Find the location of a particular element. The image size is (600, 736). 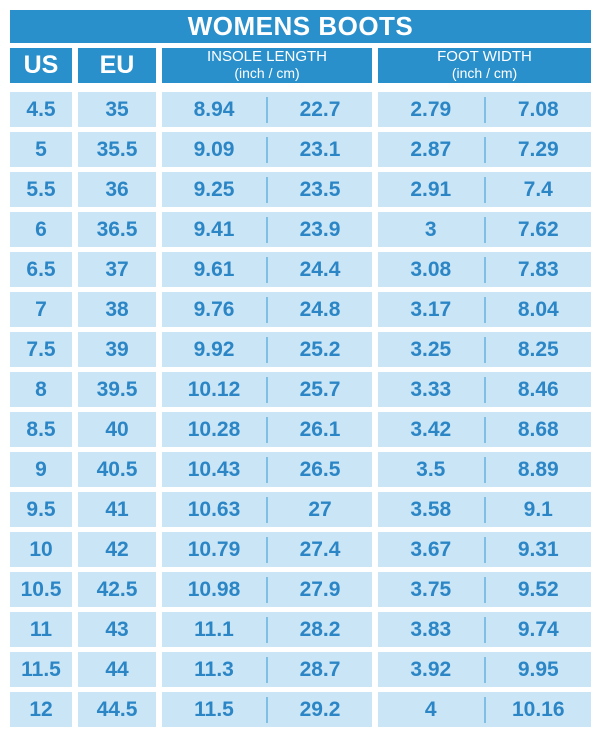

insole-inch-value: 10.79 is located at coordinates (214, 549).